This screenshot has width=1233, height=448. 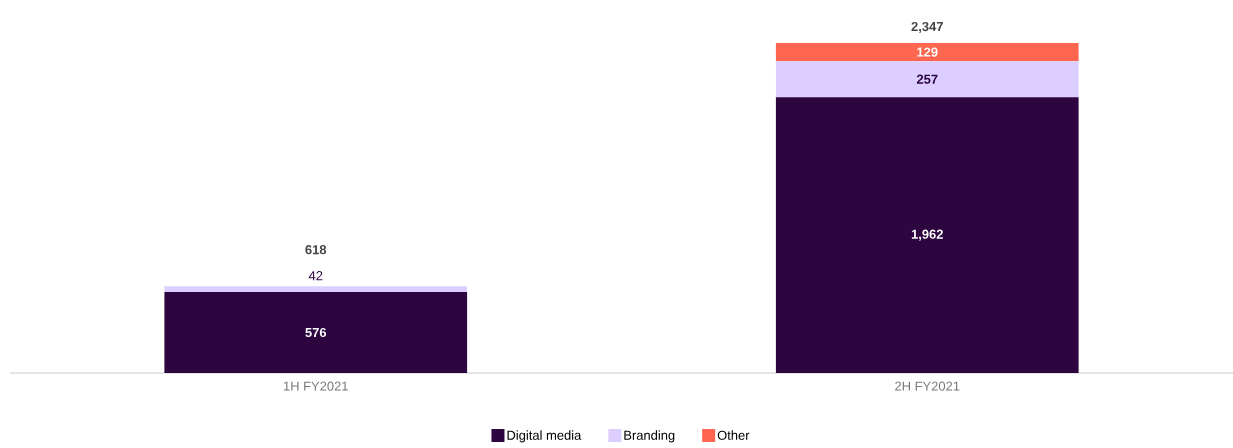 I want to click on data-label: 42, so click(x=315, y=276).